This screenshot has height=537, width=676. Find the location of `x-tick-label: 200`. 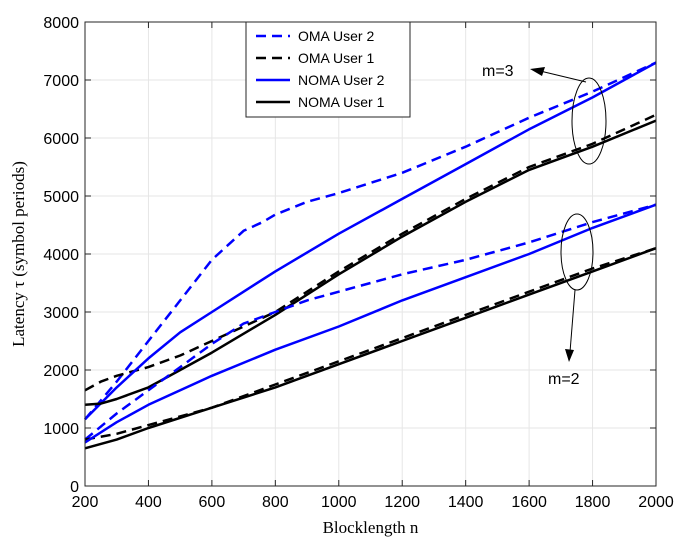

x-tick-label: 200 is located at coordinates (85, 502).